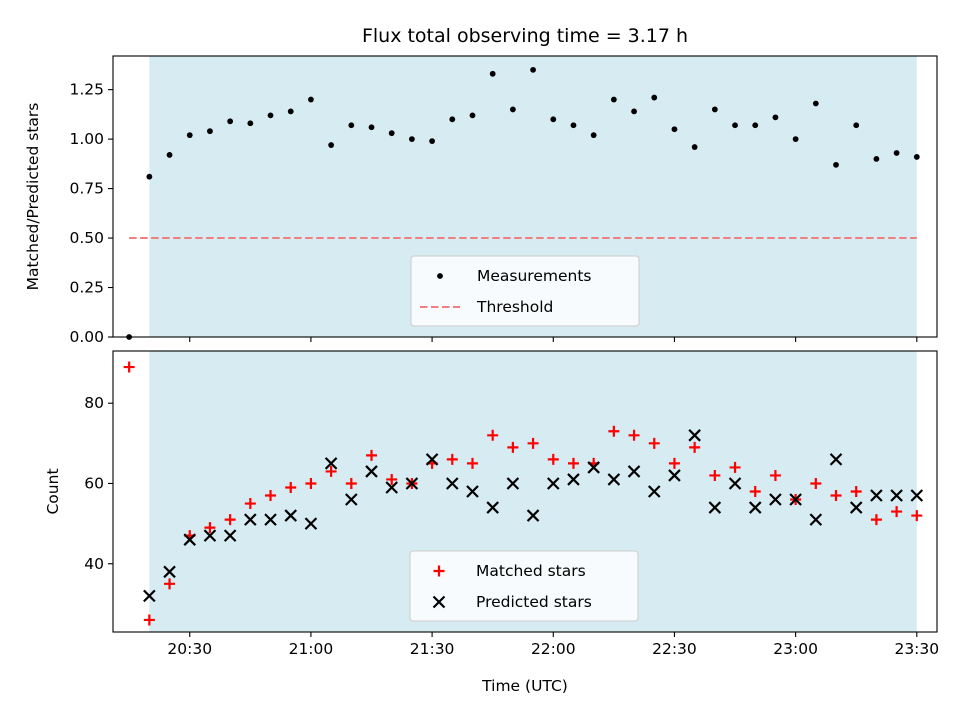 The width and height of the screenshot is (960, 720). What do you see at coordinates (525, 291) in the screenshot?
I see `legend: Measurements Threshold` at bounding box center [525, 291].